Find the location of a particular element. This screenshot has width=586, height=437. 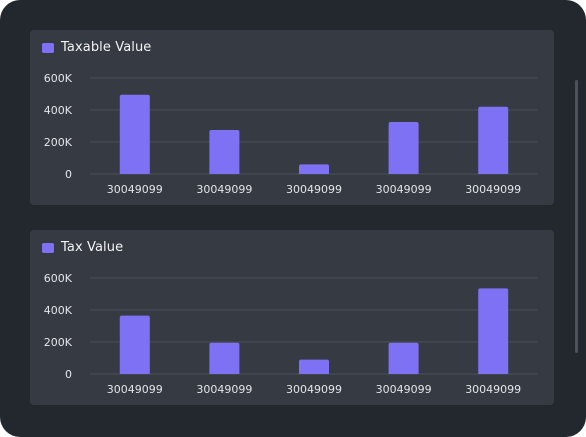

chart-legend: Tax Value is located at coordinates (82, 247).